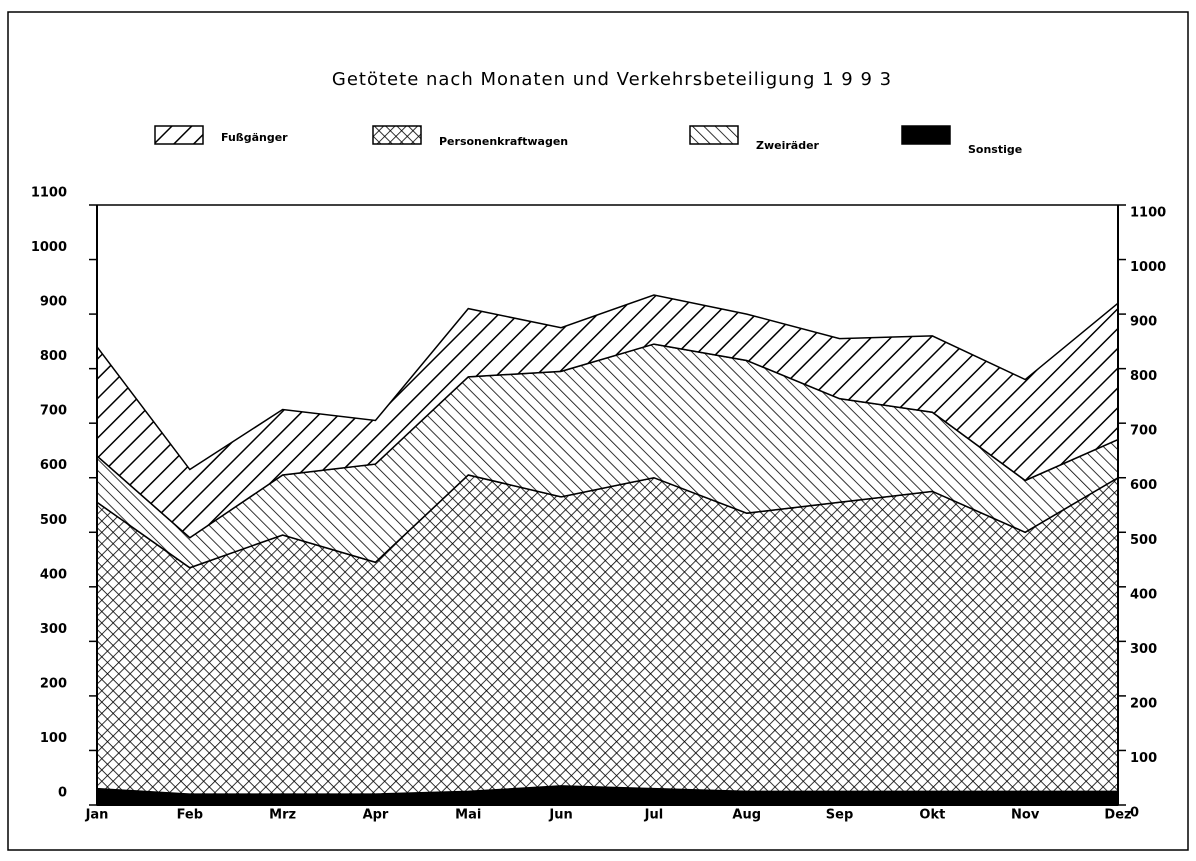  I want to click on y2-tick-label: 0, so click(1134, 813).